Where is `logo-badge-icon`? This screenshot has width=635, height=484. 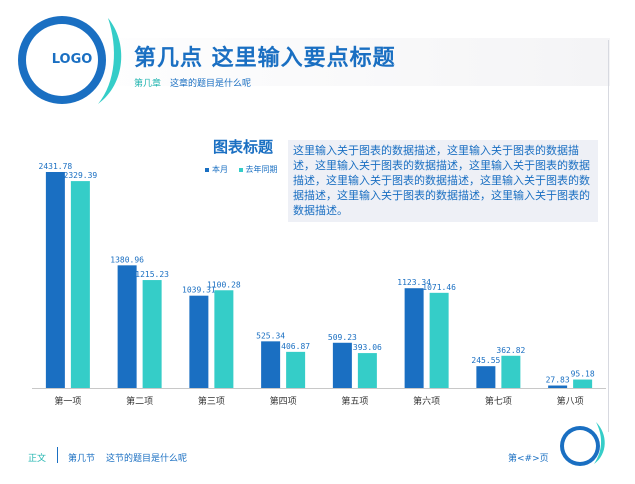 logo-badge-icon is located at coordinates (70, 60).